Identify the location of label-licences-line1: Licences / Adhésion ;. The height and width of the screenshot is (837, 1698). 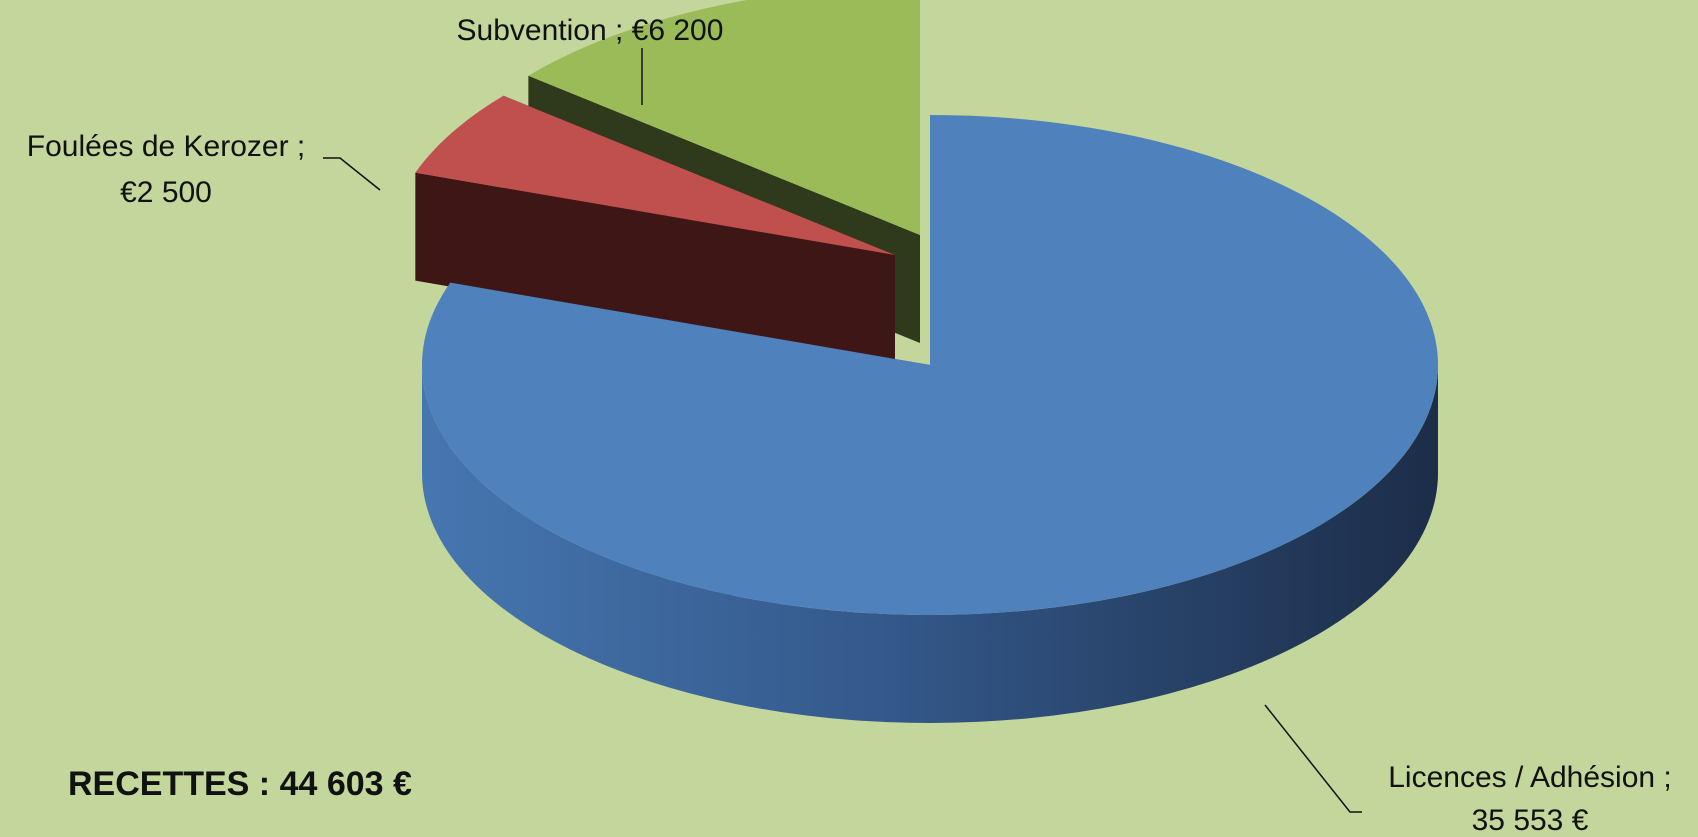
(1530, 777).